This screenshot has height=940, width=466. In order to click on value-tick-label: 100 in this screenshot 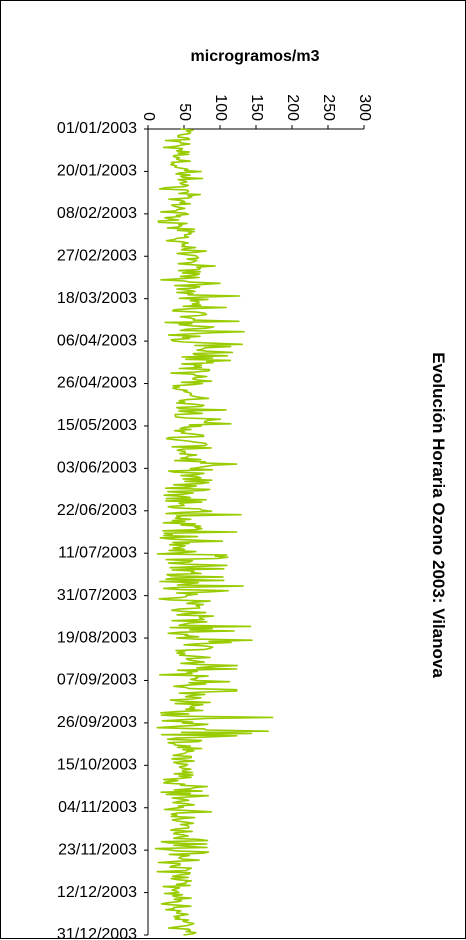, I will do `click(220, 107)`.